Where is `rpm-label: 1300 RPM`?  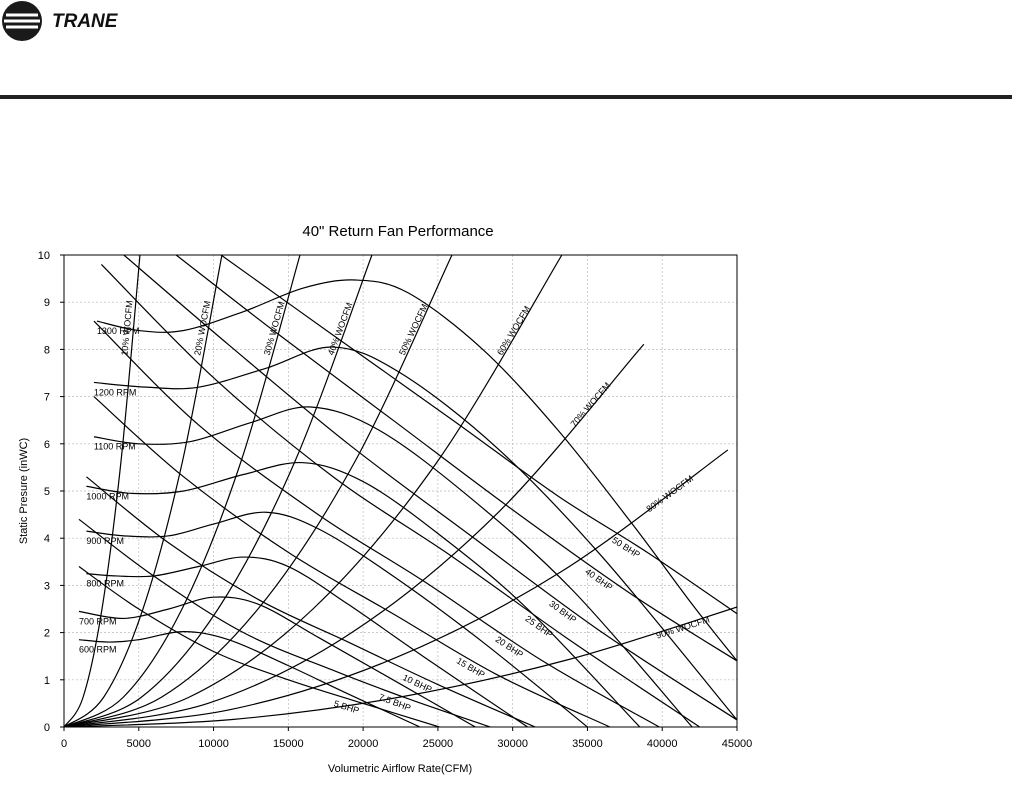 rpm-label: 1300 RPM is located at coordinates (118, 331).